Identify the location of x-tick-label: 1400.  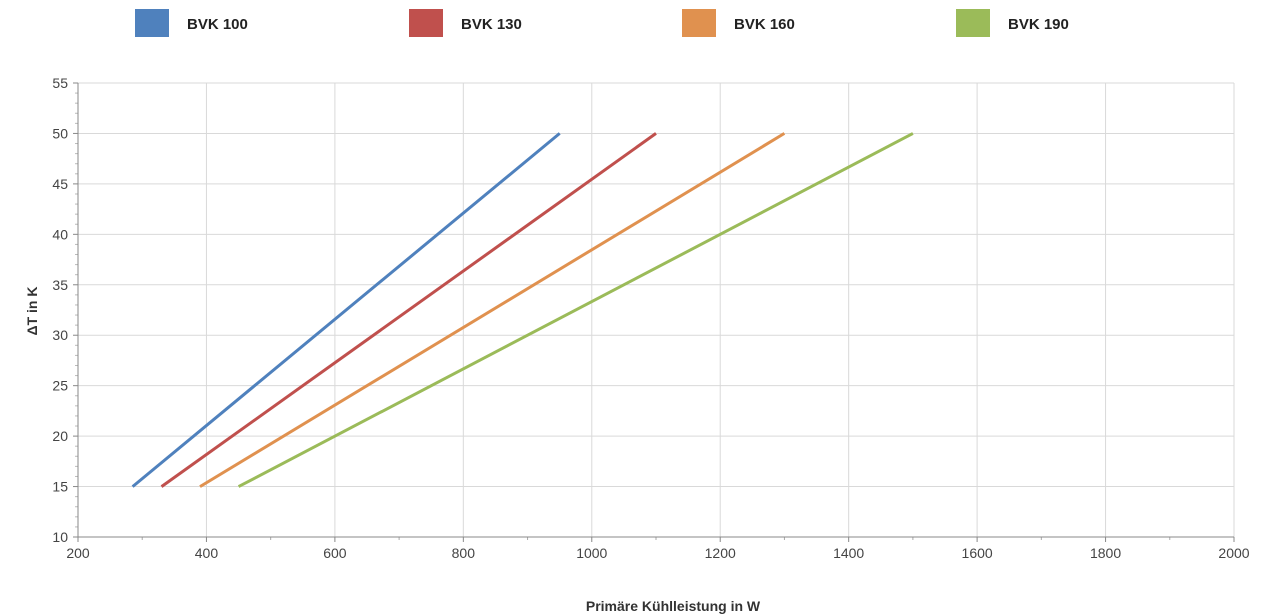
(848, 553).